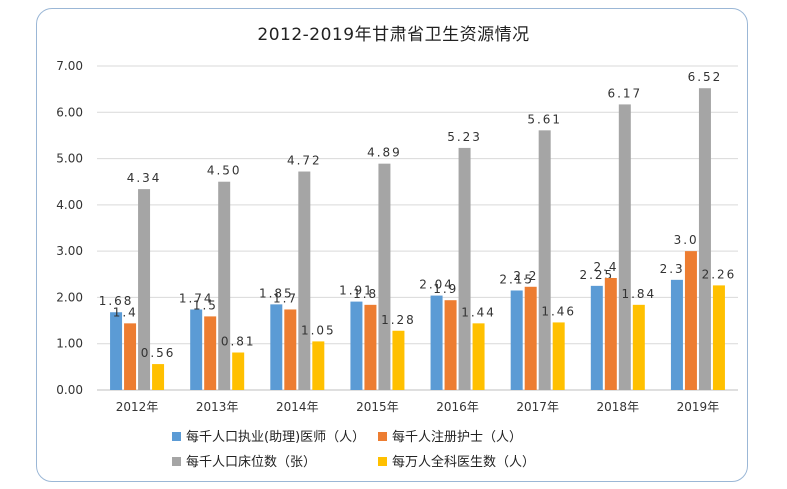 The height and width of the screenshot is (489, 787). What do you see at coordinates (530, 276) in the screenshot?
I see `data-label: 2.23` at bounding box center [530, 276].